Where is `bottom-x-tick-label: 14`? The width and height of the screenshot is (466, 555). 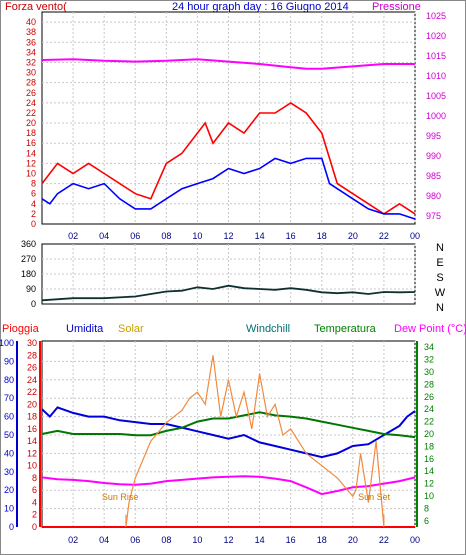
bottom-x-tick-label: 14 is located at coordinates (260, 540).